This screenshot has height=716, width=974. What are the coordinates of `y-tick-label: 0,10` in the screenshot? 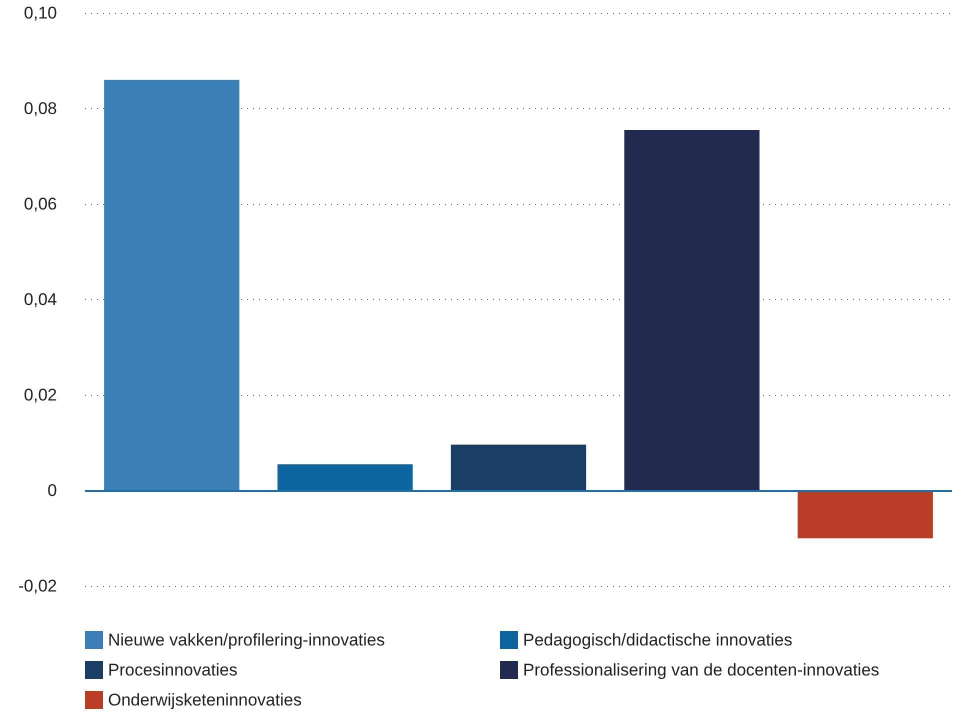 It's located at (40, 13).